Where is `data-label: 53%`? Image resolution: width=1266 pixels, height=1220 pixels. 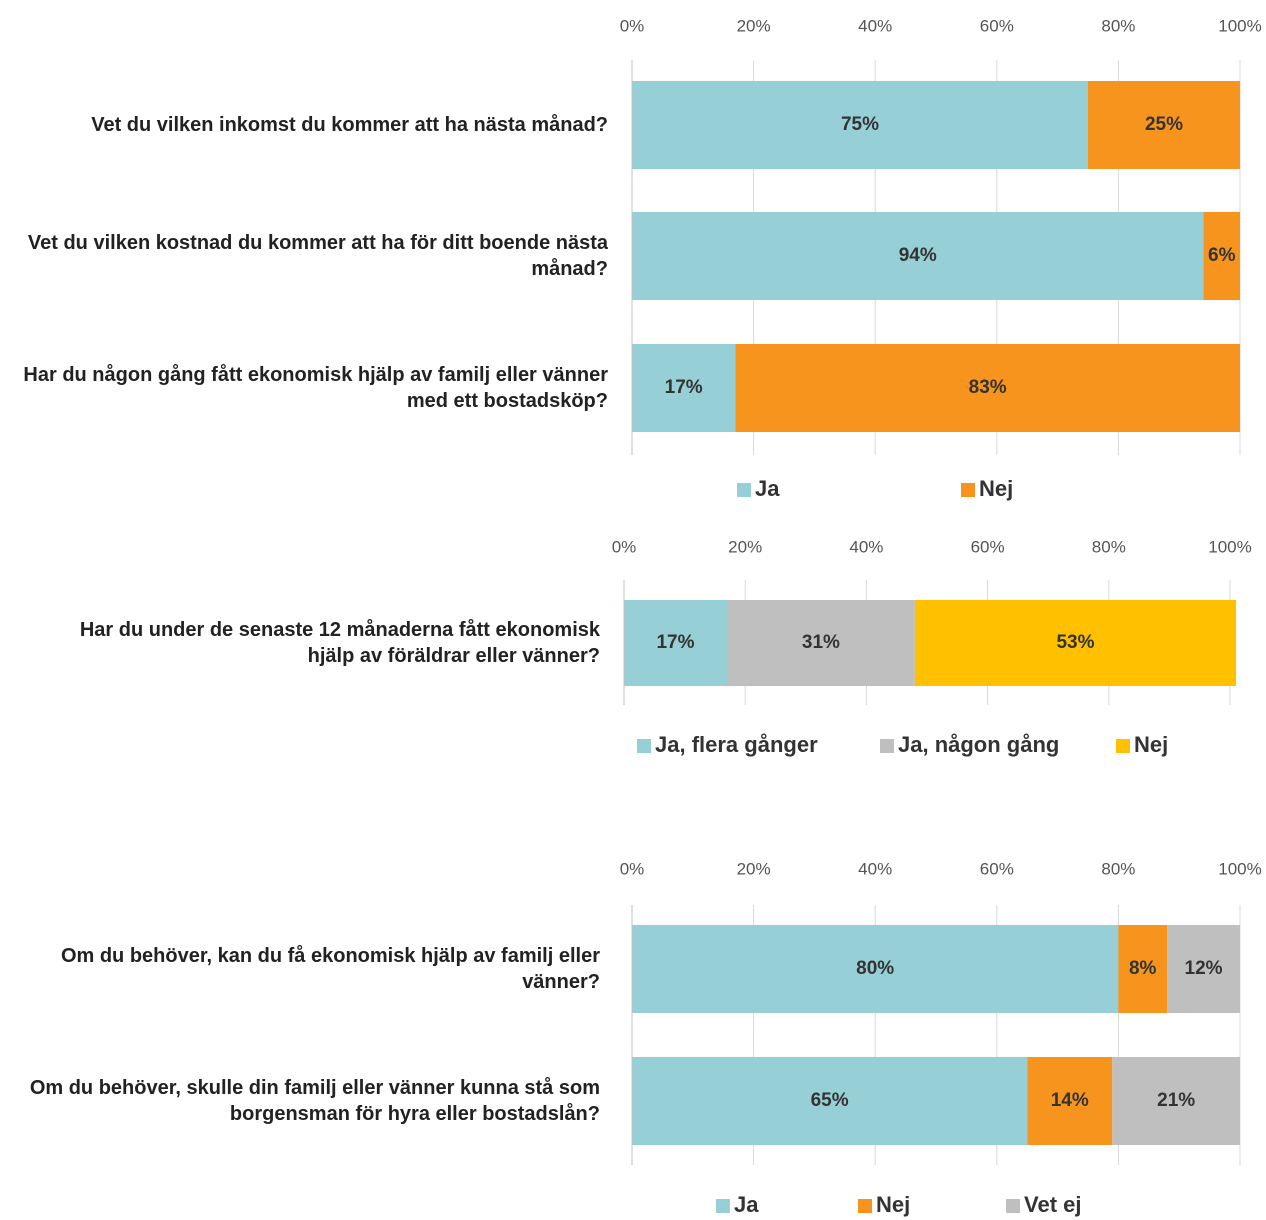
data-label: 53% is located at coordinates (1075, 642).